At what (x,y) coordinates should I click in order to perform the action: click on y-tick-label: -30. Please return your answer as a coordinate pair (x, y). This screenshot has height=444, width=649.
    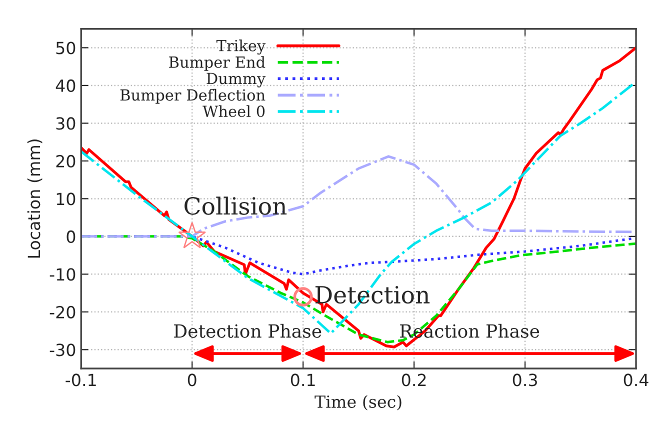
    Looking at the image, I should click on (63, 350).